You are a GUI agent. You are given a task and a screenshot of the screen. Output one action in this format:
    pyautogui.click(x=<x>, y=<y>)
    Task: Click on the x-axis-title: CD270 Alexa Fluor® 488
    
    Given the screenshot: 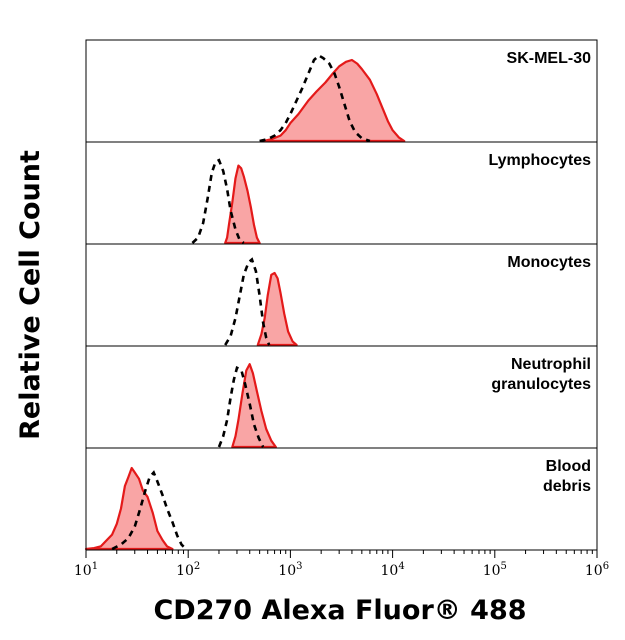 What is the action you would take?
    pyautogui.click(x=339, y=610)
    